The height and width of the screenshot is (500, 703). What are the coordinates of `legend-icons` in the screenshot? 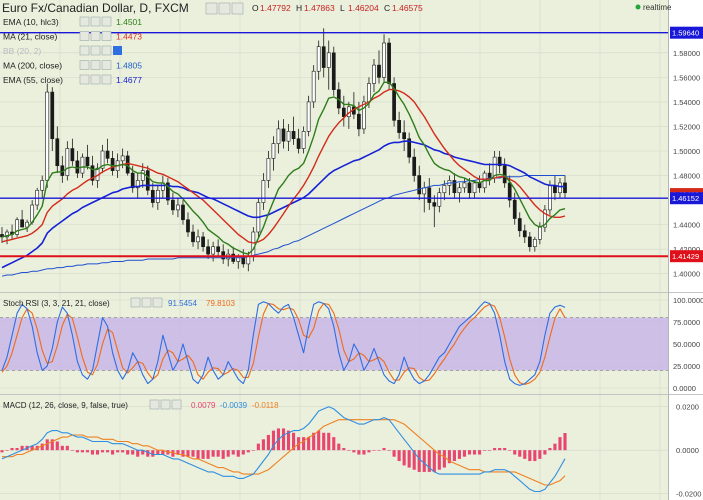 It's located at (224, 8).